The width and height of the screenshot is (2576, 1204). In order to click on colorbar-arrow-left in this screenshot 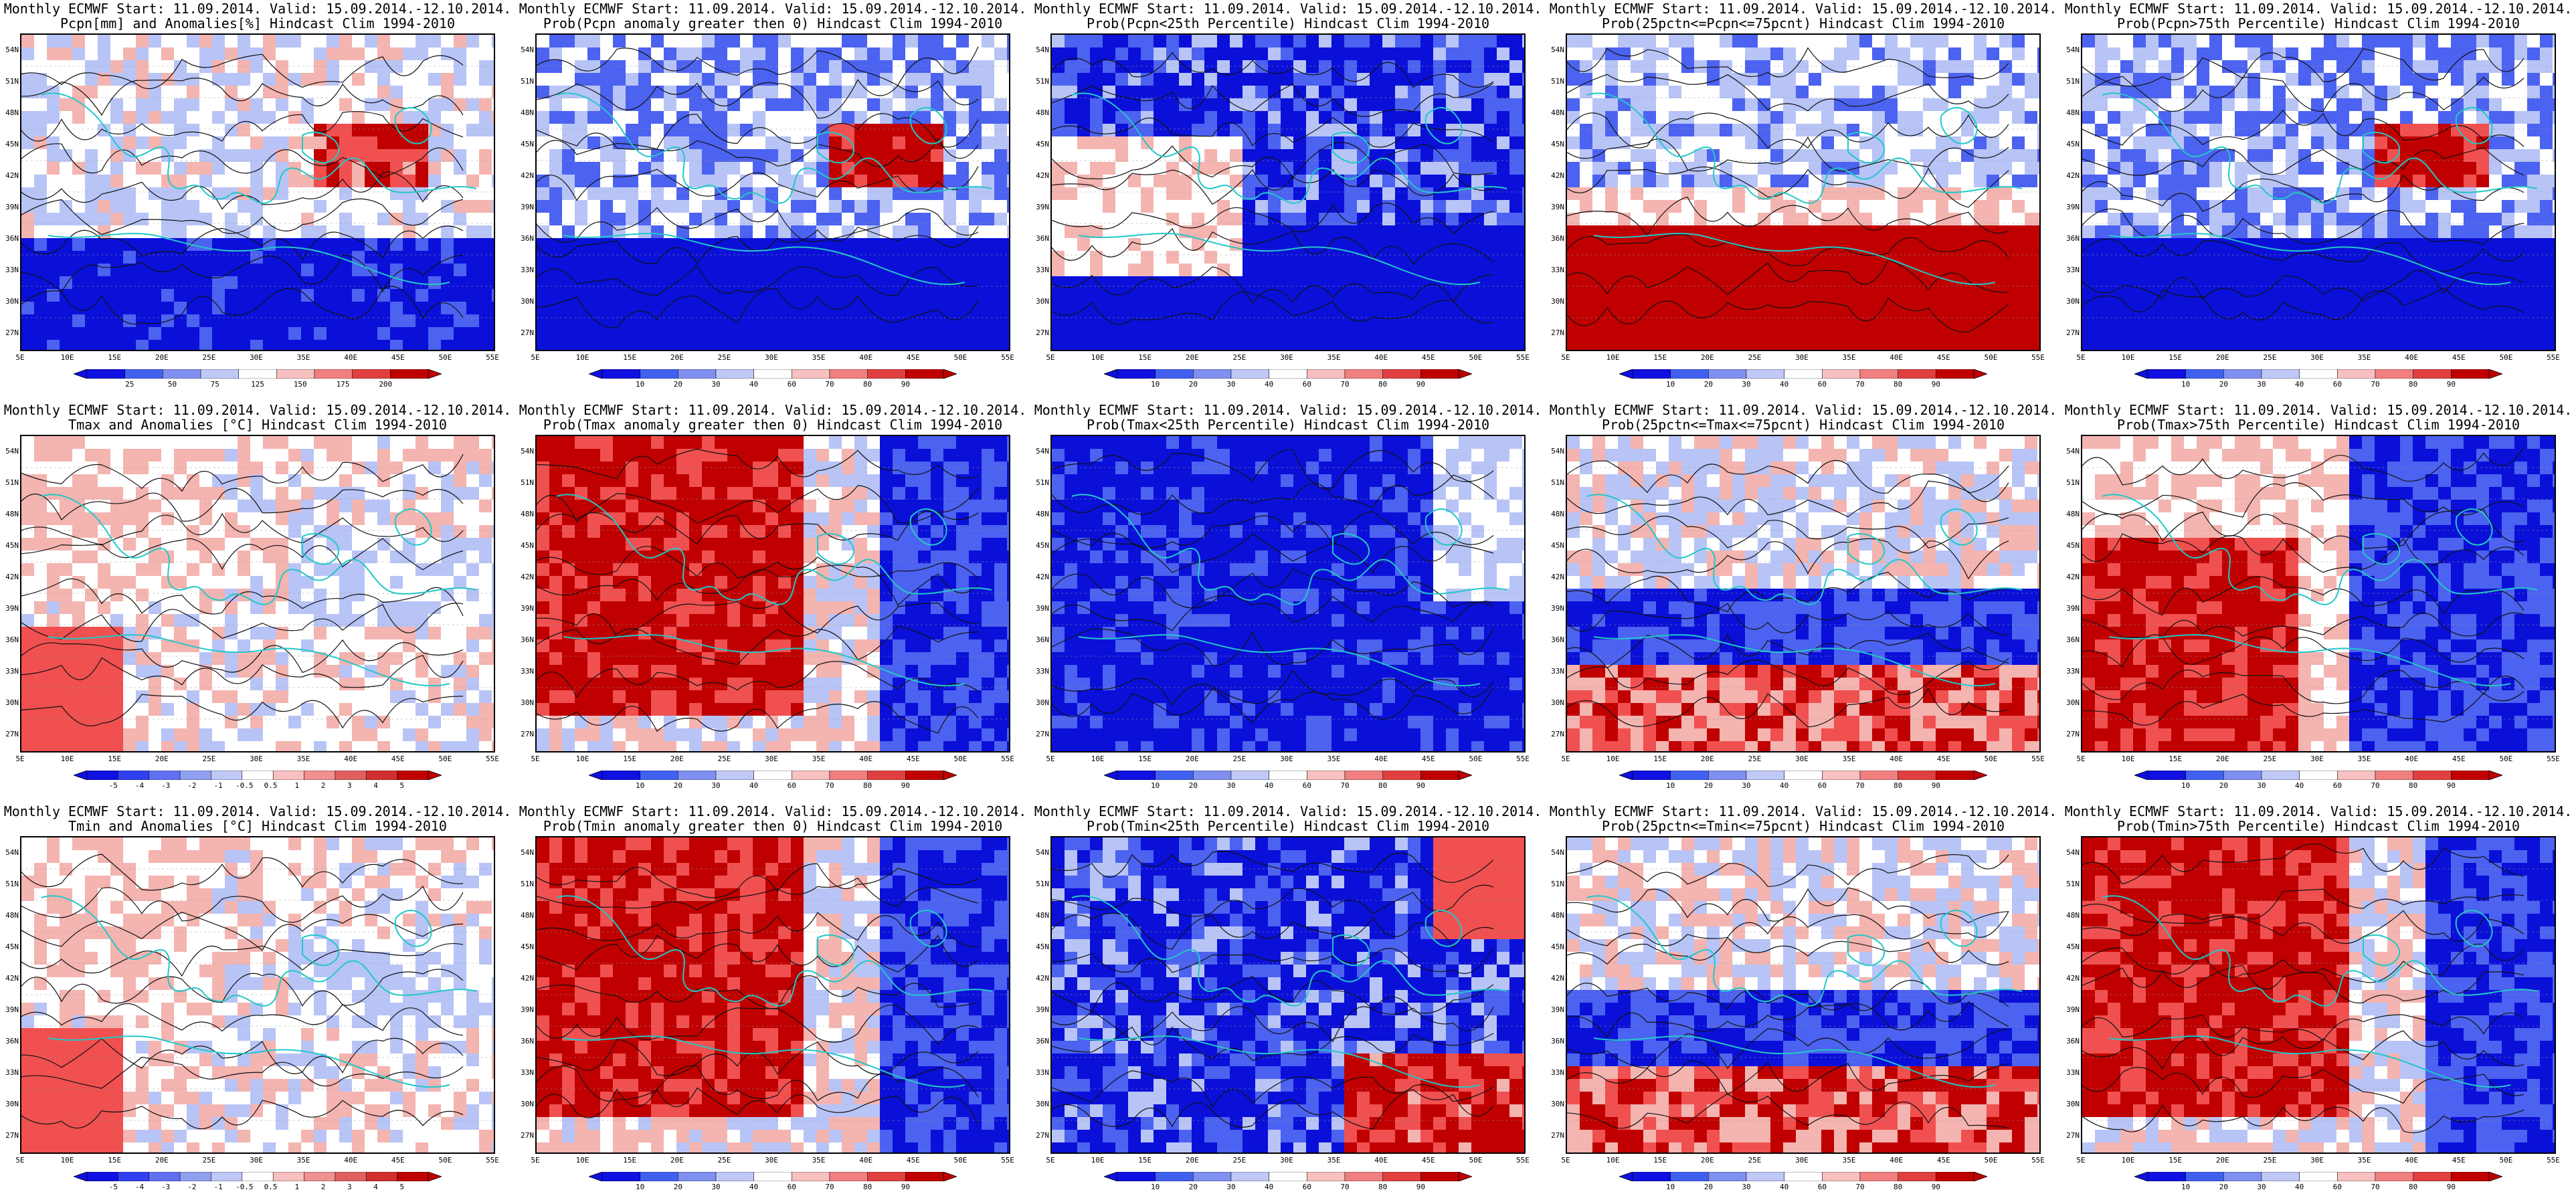, I will do `click(1111, 374)`.